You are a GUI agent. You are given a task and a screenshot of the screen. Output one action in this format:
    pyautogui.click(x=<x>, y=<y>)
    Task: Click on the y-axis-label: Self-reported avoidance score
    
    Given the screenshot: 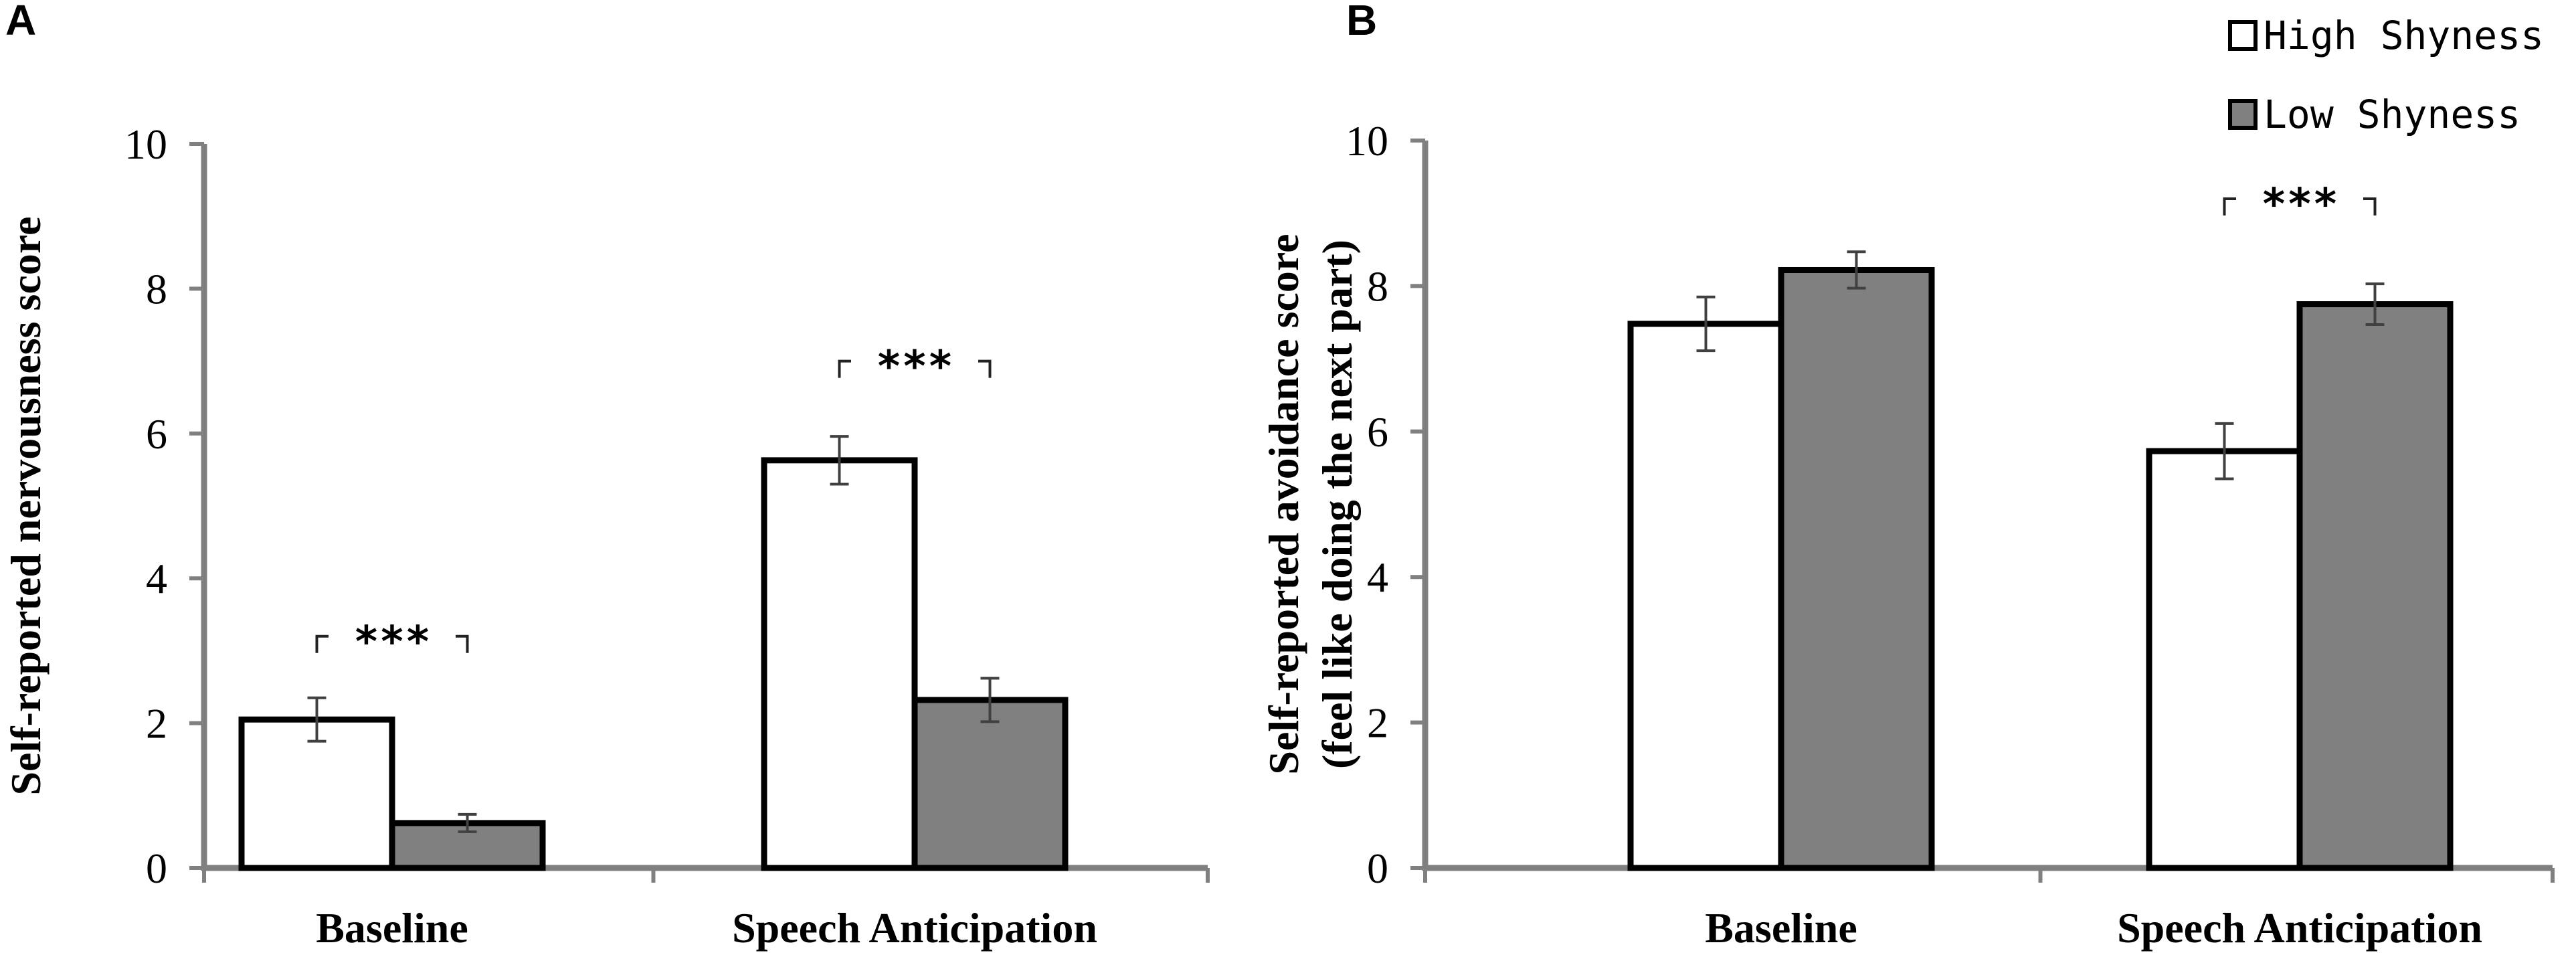 What is the action you would take?
    pyautogui.click(x=1283, y=504)
    